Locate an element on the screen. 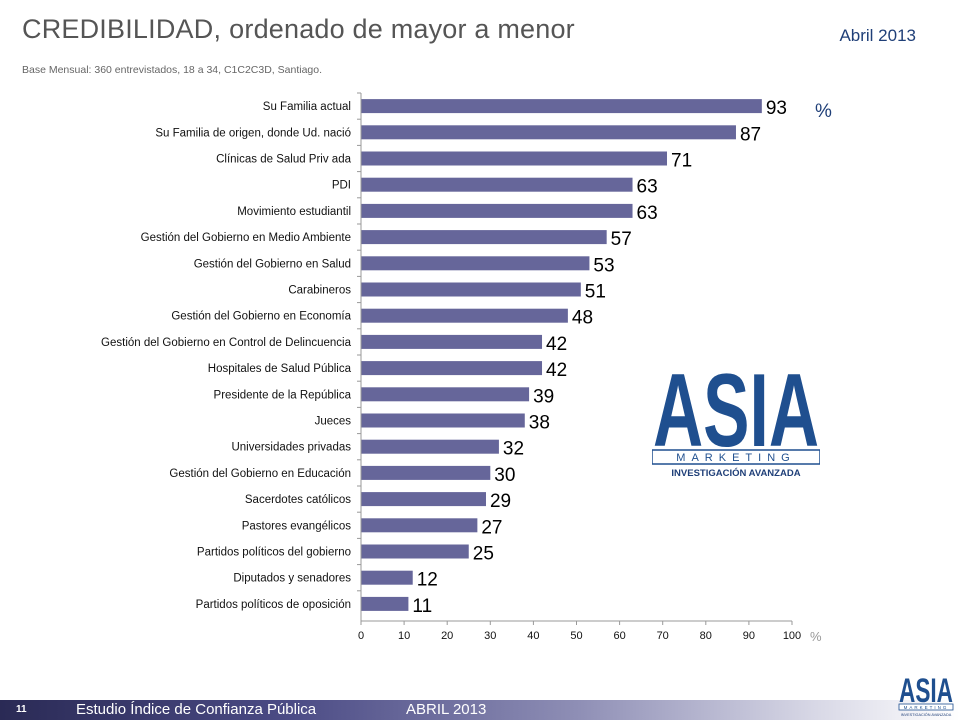  value-label: 25 is located at coordinates (483, 554).